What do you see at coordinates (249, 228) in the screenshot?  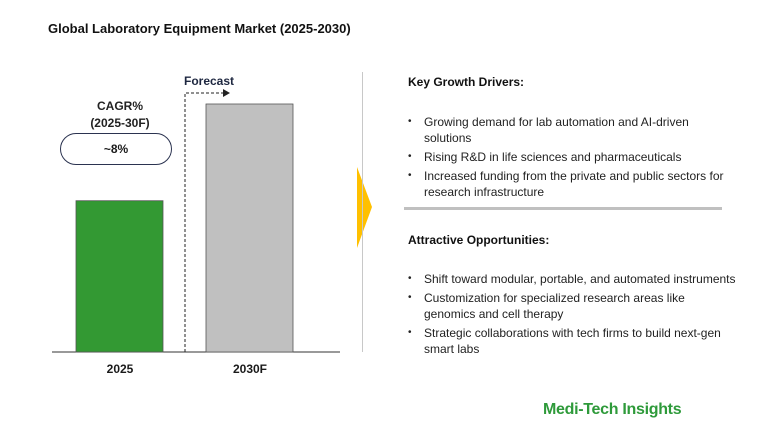 I see `bar-2030f` at bounding box center [249, 228].